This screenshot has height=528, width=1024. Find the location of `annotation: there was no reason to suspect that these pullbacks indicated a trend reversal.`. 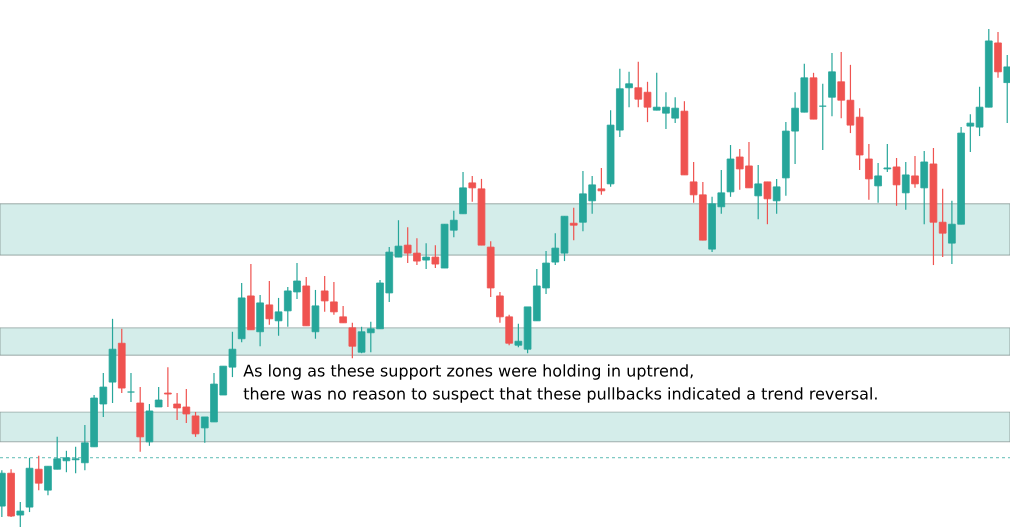

annotation: there was no reason to suspect that these pullbacks indicated a trend reversal. is located at coordinates (560, 395).